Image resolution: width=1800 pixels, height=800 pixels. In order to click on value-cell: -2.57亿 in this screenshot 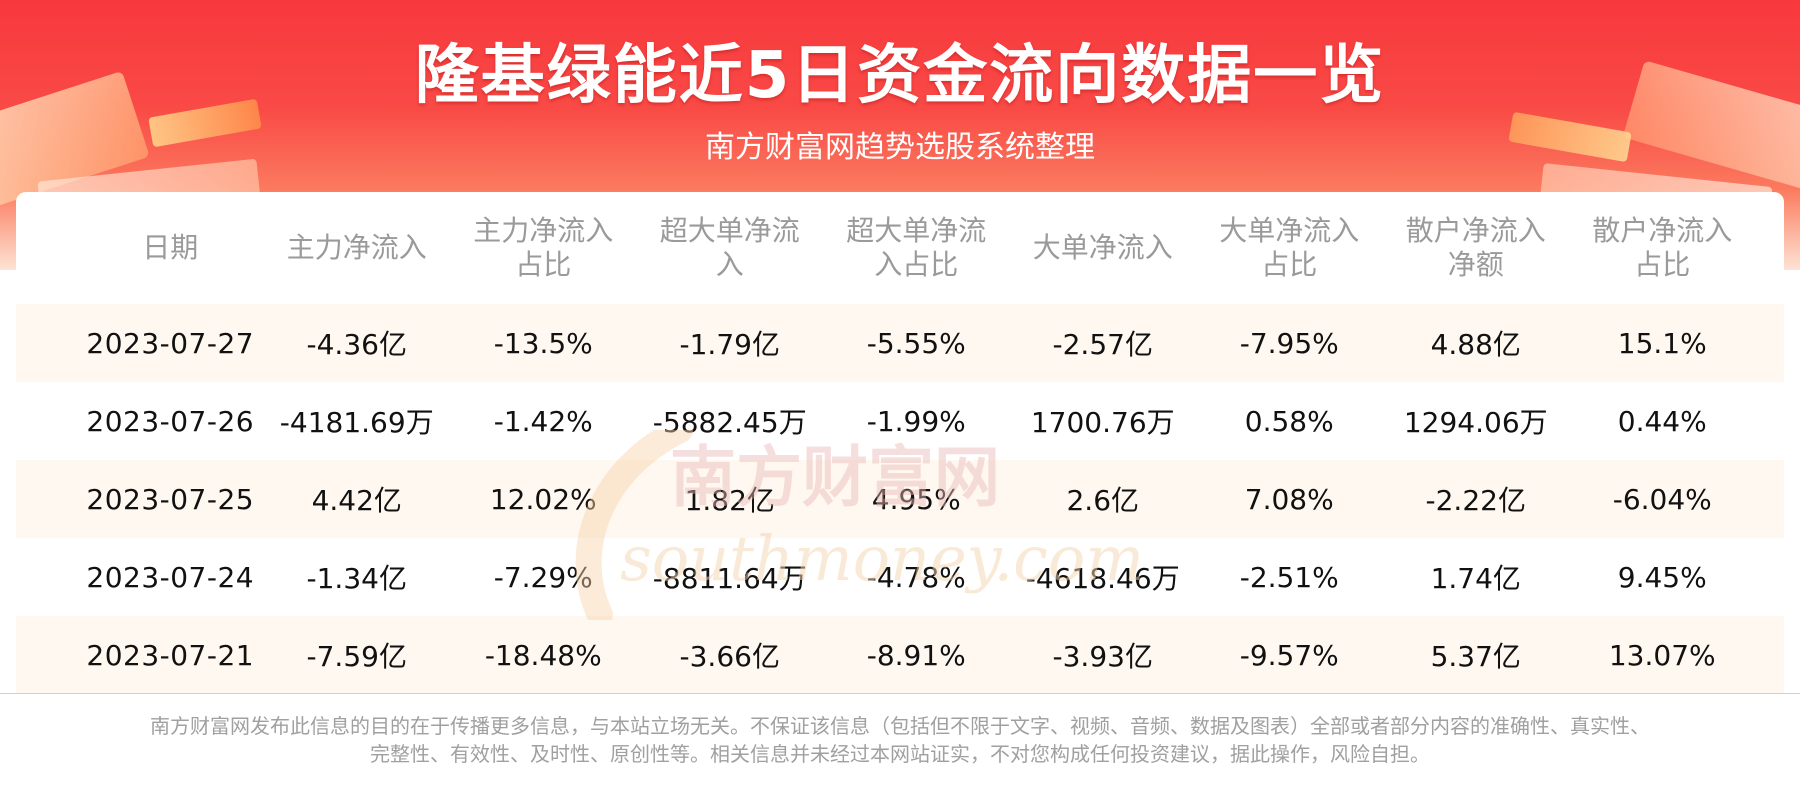, I will do `click(1102, 344)`.